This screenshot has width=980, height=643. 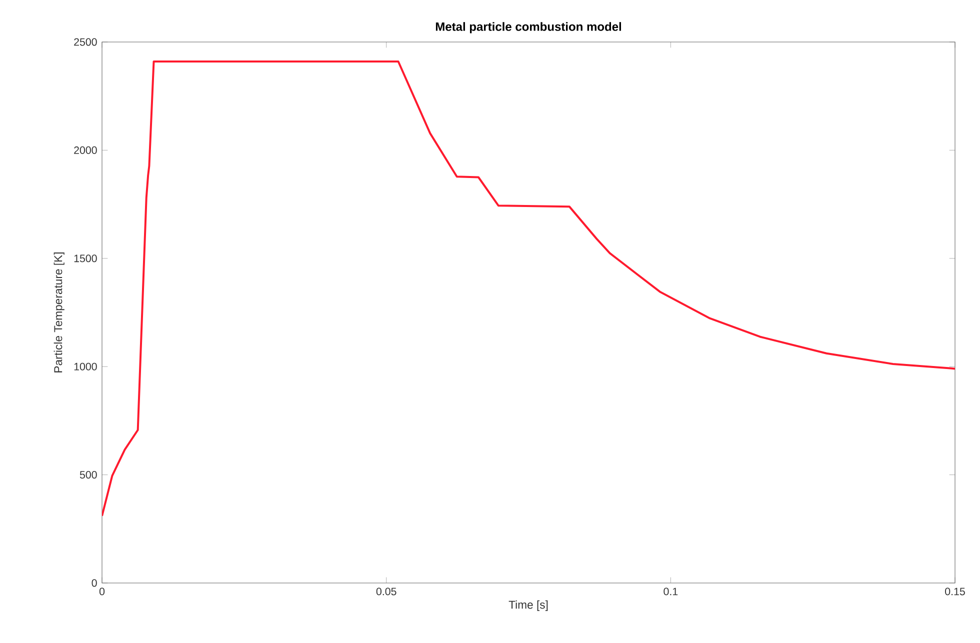 What do you see at coordinates (102, 592) in the screenshot?
I see `x-tick-label: 0` at bounding box center [102, 592].